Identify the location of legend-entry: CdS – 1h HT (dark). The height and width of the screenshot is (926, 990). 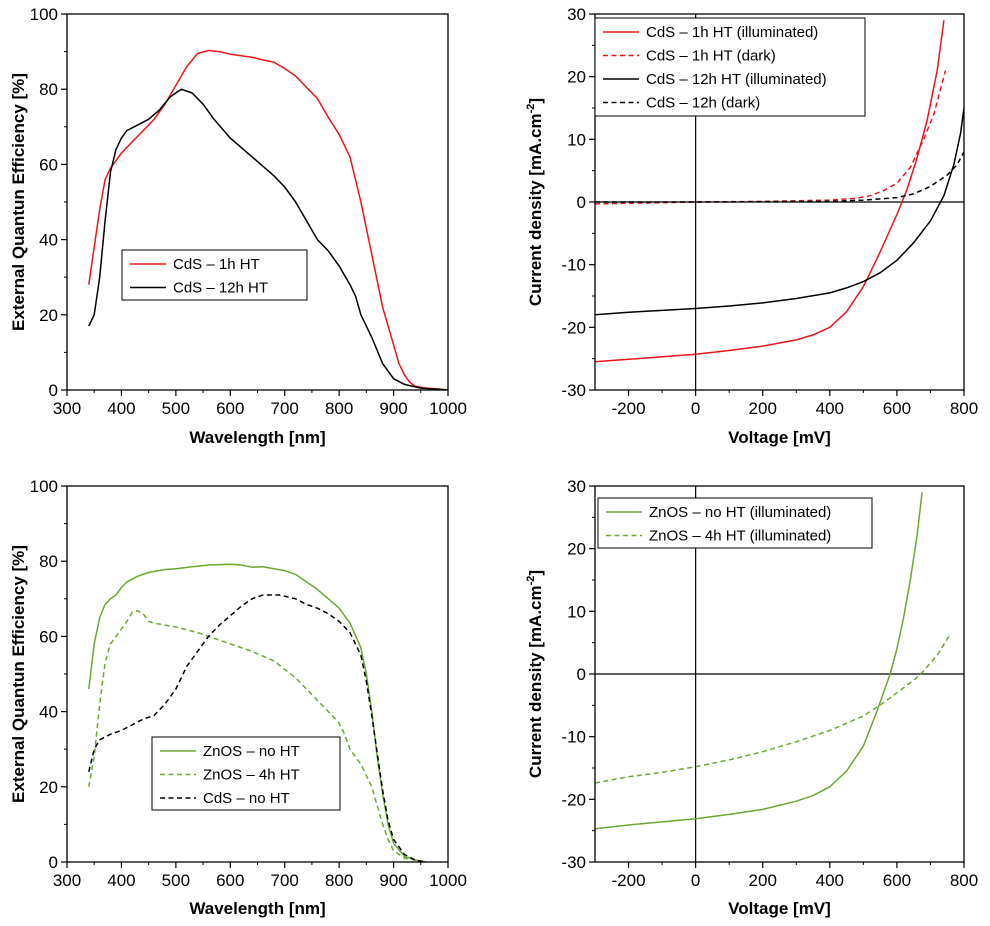
(711, 56).